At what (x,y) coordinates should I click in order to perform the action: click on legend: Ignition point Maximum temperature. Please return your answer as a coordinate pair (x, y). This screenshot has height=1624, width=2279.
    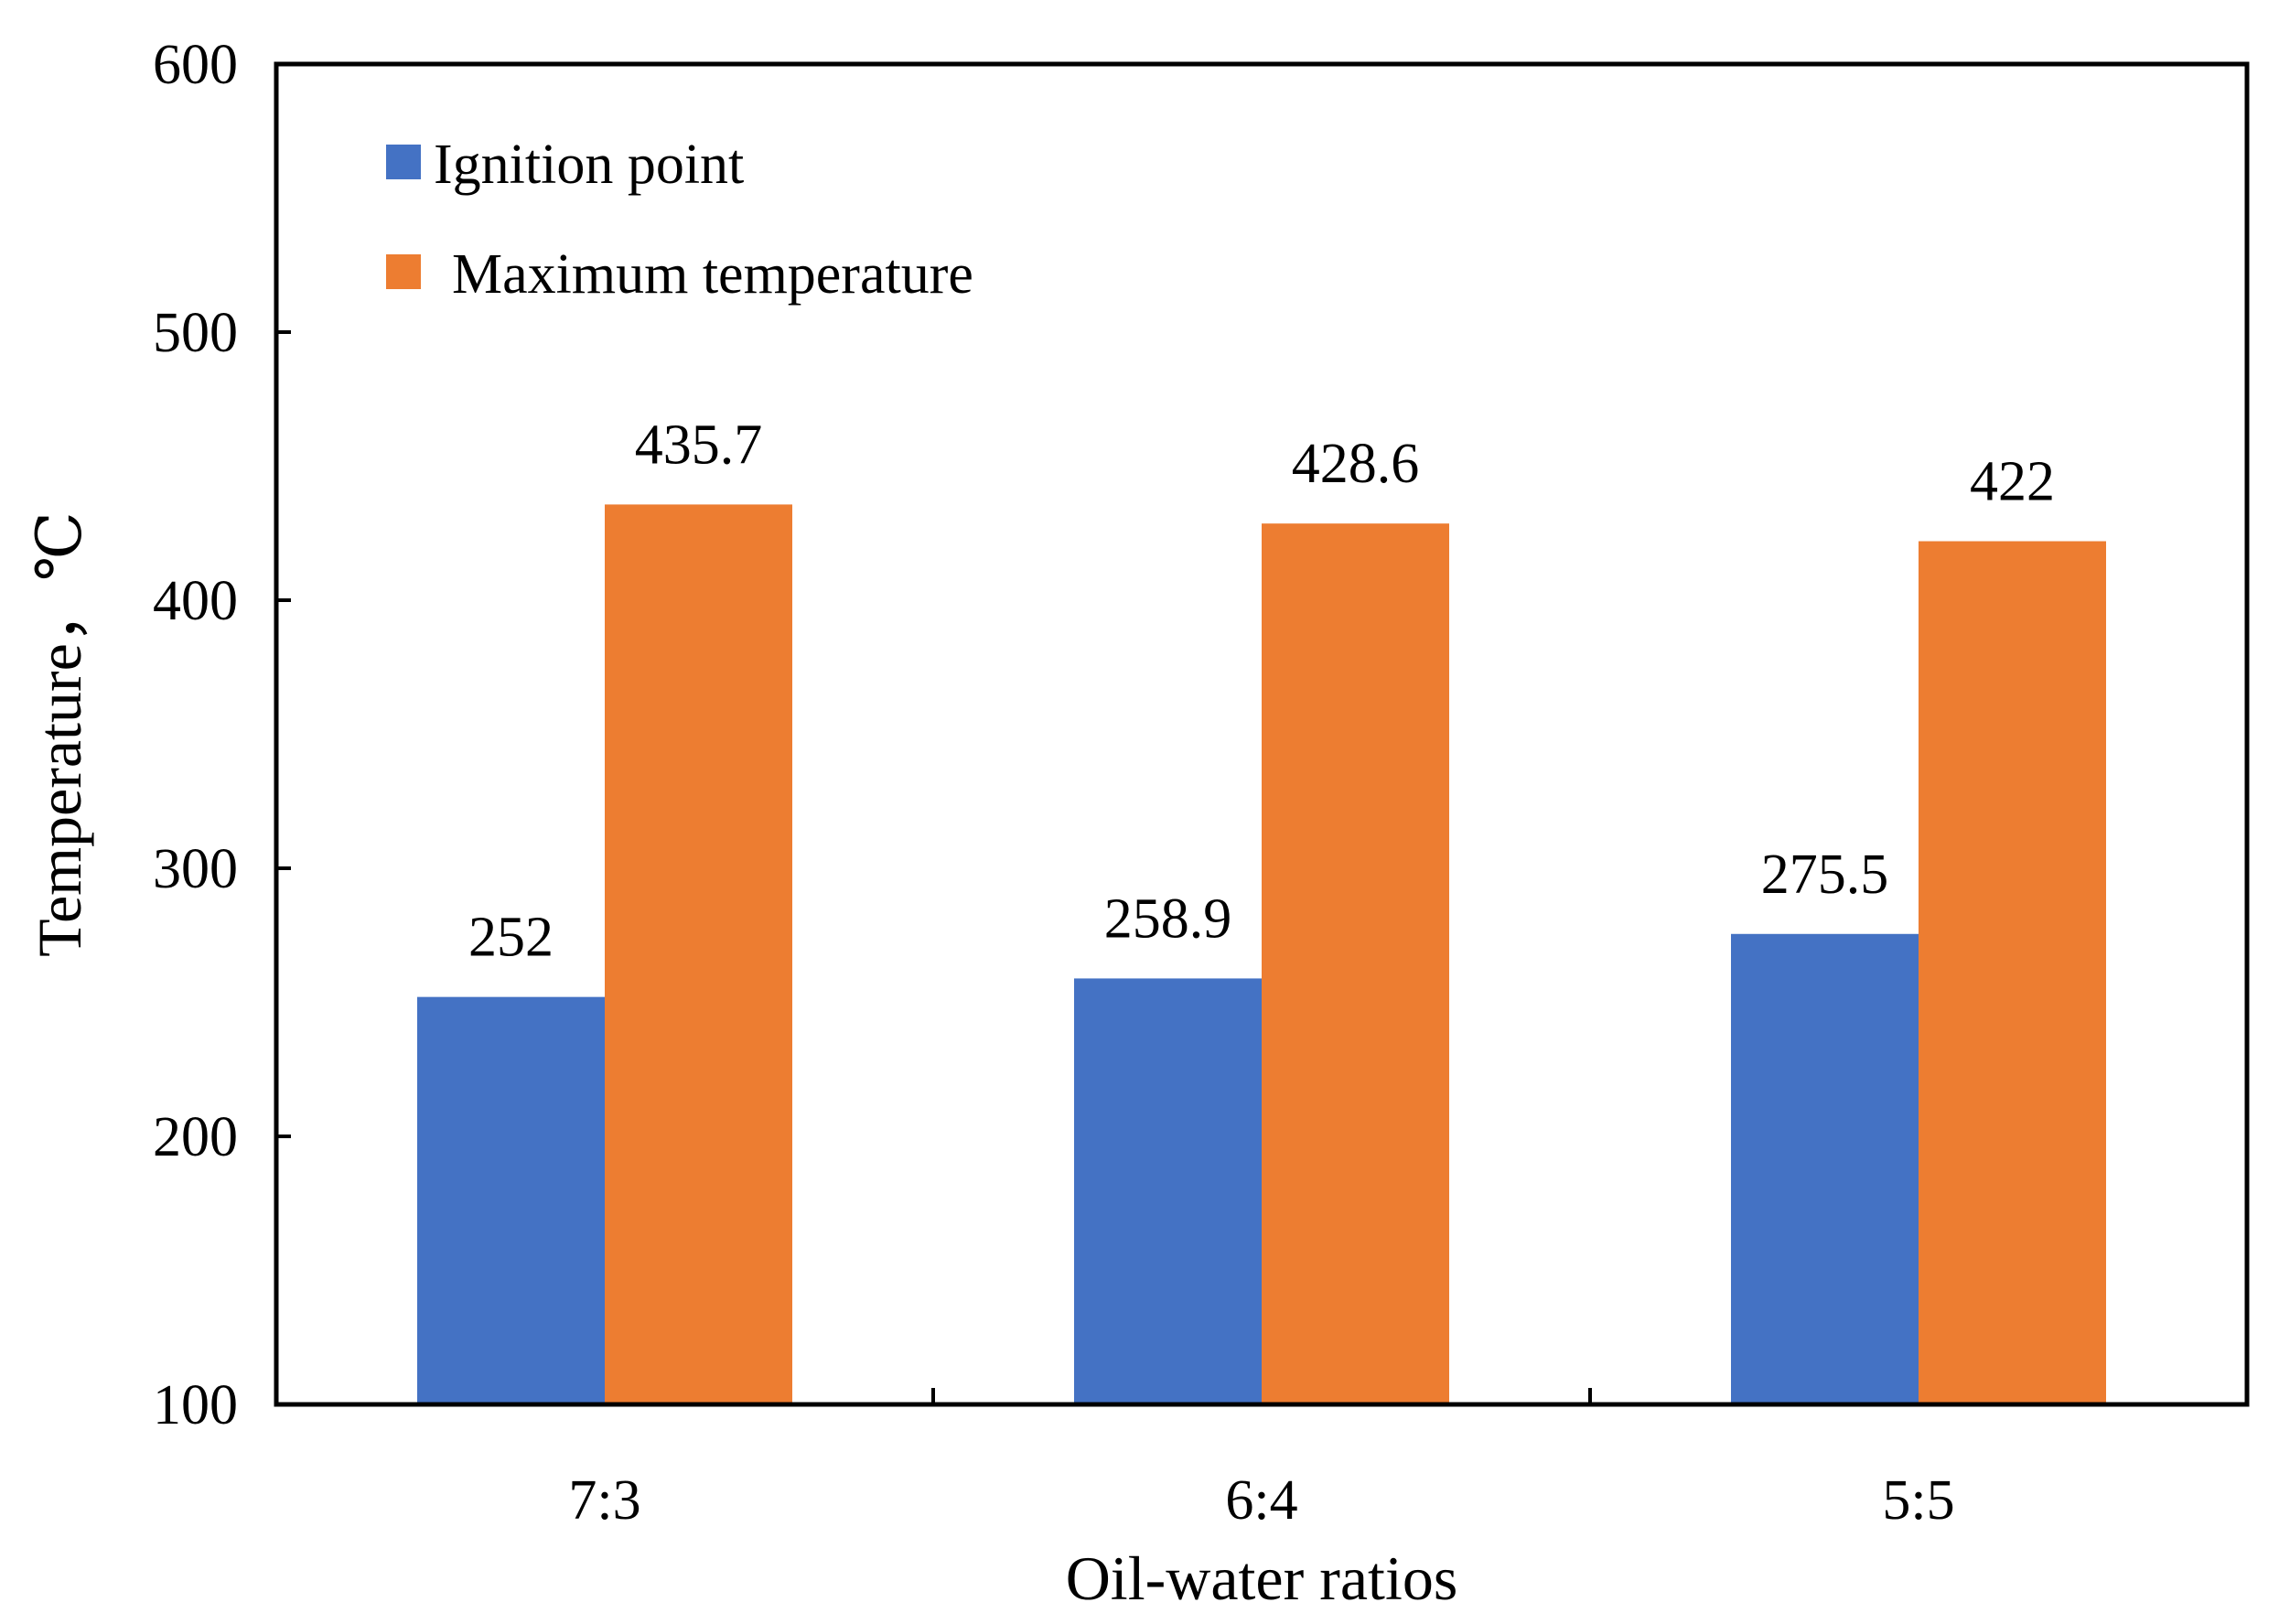
    Looking at the image, I should click on (679, 220).